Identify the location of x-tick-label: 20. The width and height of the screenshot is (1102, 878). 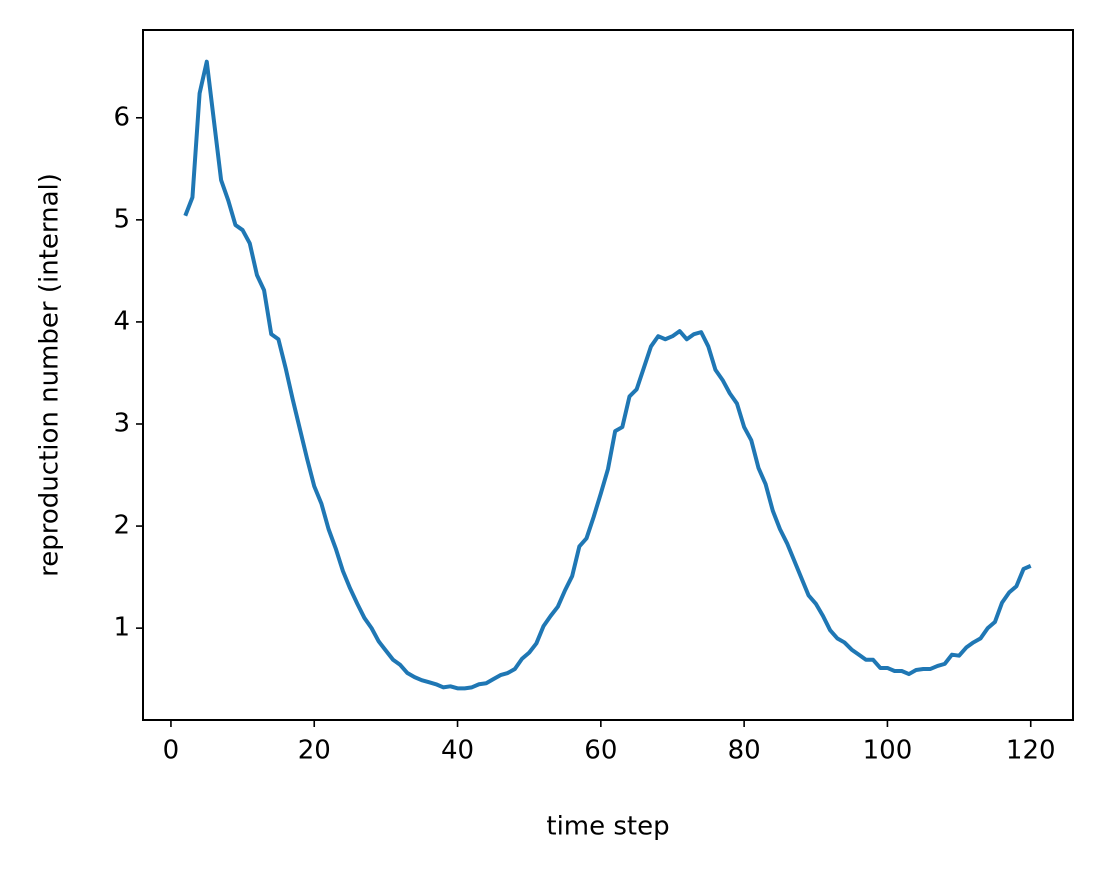
(314, 751).